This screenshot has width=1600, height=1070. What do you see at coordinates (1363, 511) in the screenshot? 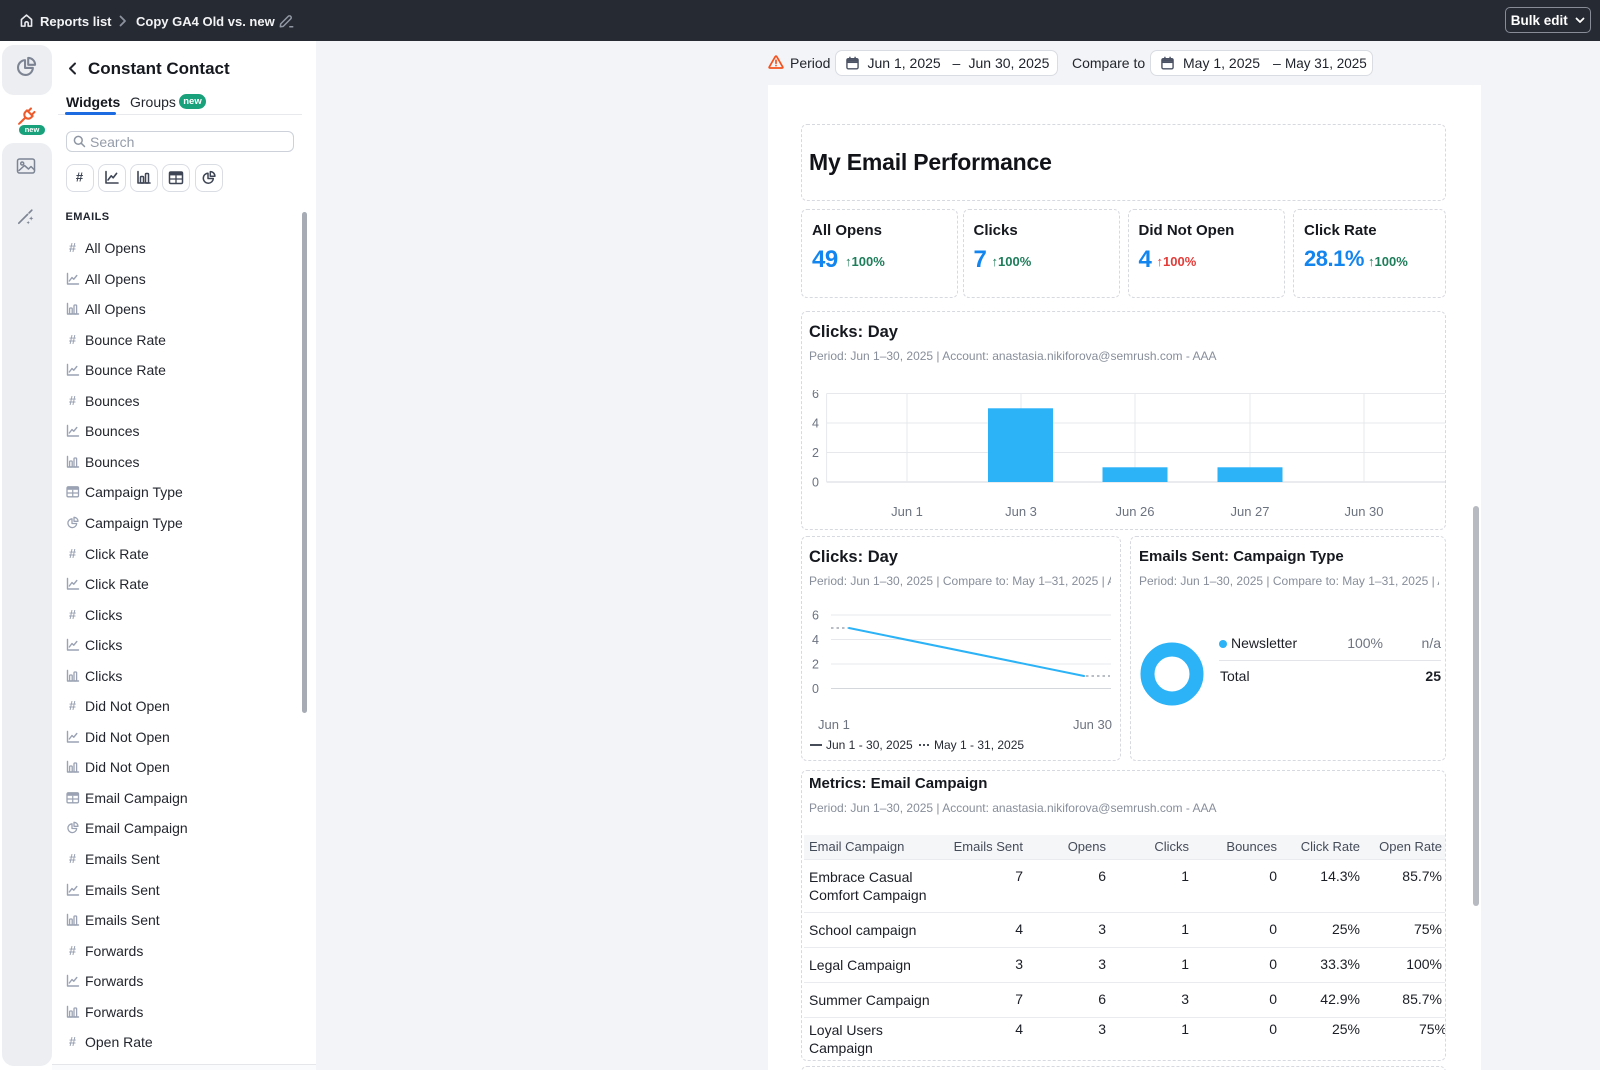
I see `svg-text: Jun 30` at bounding box center [1363, 511].